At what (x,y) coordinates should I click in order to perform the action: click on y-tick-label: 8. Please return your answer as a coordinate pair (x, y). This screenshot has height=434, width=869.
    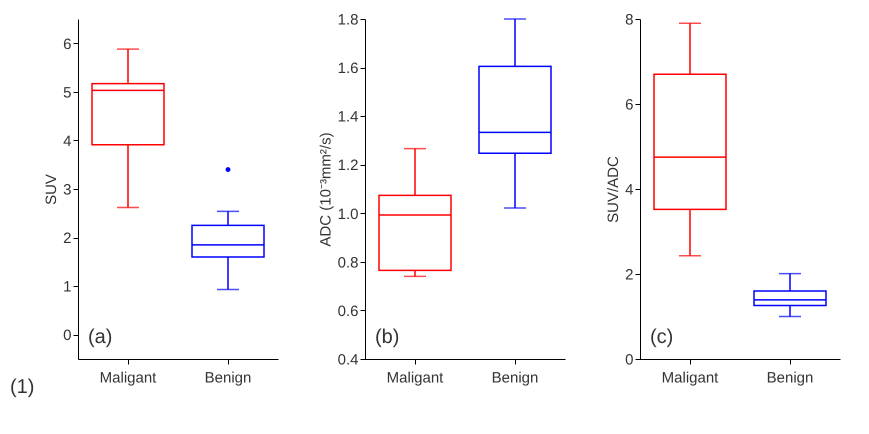
    Looking at the image, I should click on (629, 20).